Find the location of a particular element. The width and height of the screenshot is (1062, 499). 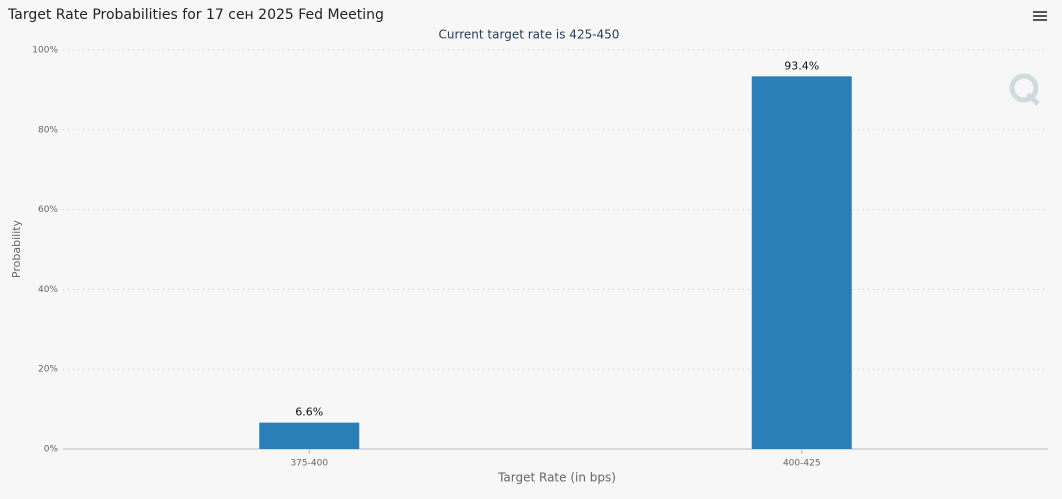

logo is located at coordinates (1024, 89).